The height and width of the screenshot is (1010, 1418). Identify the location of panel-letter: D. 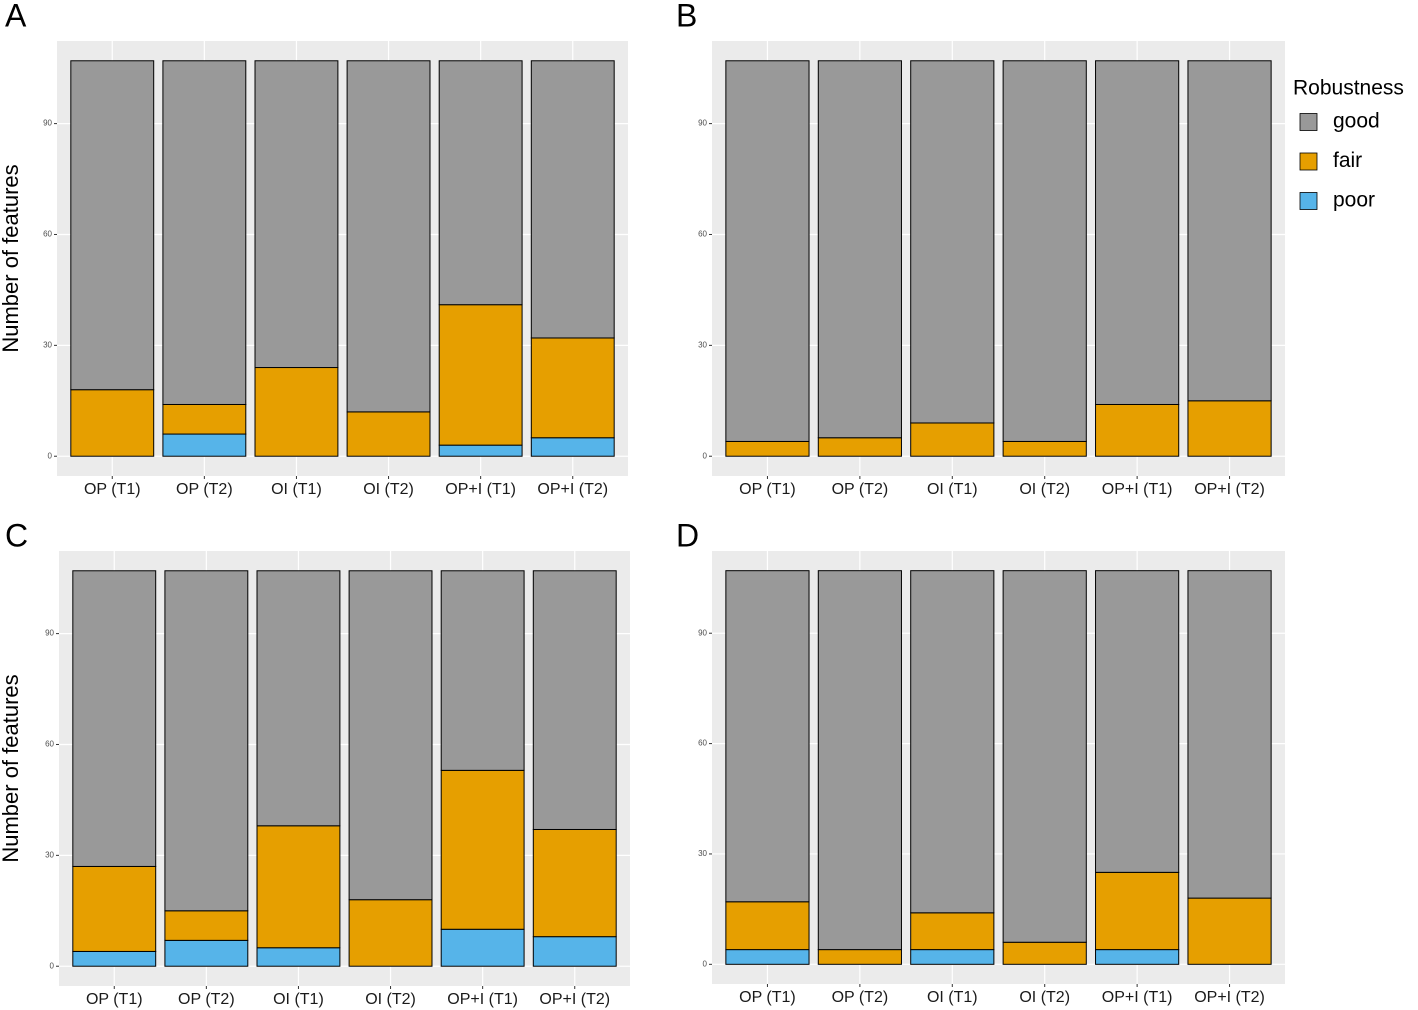
(687, 535).